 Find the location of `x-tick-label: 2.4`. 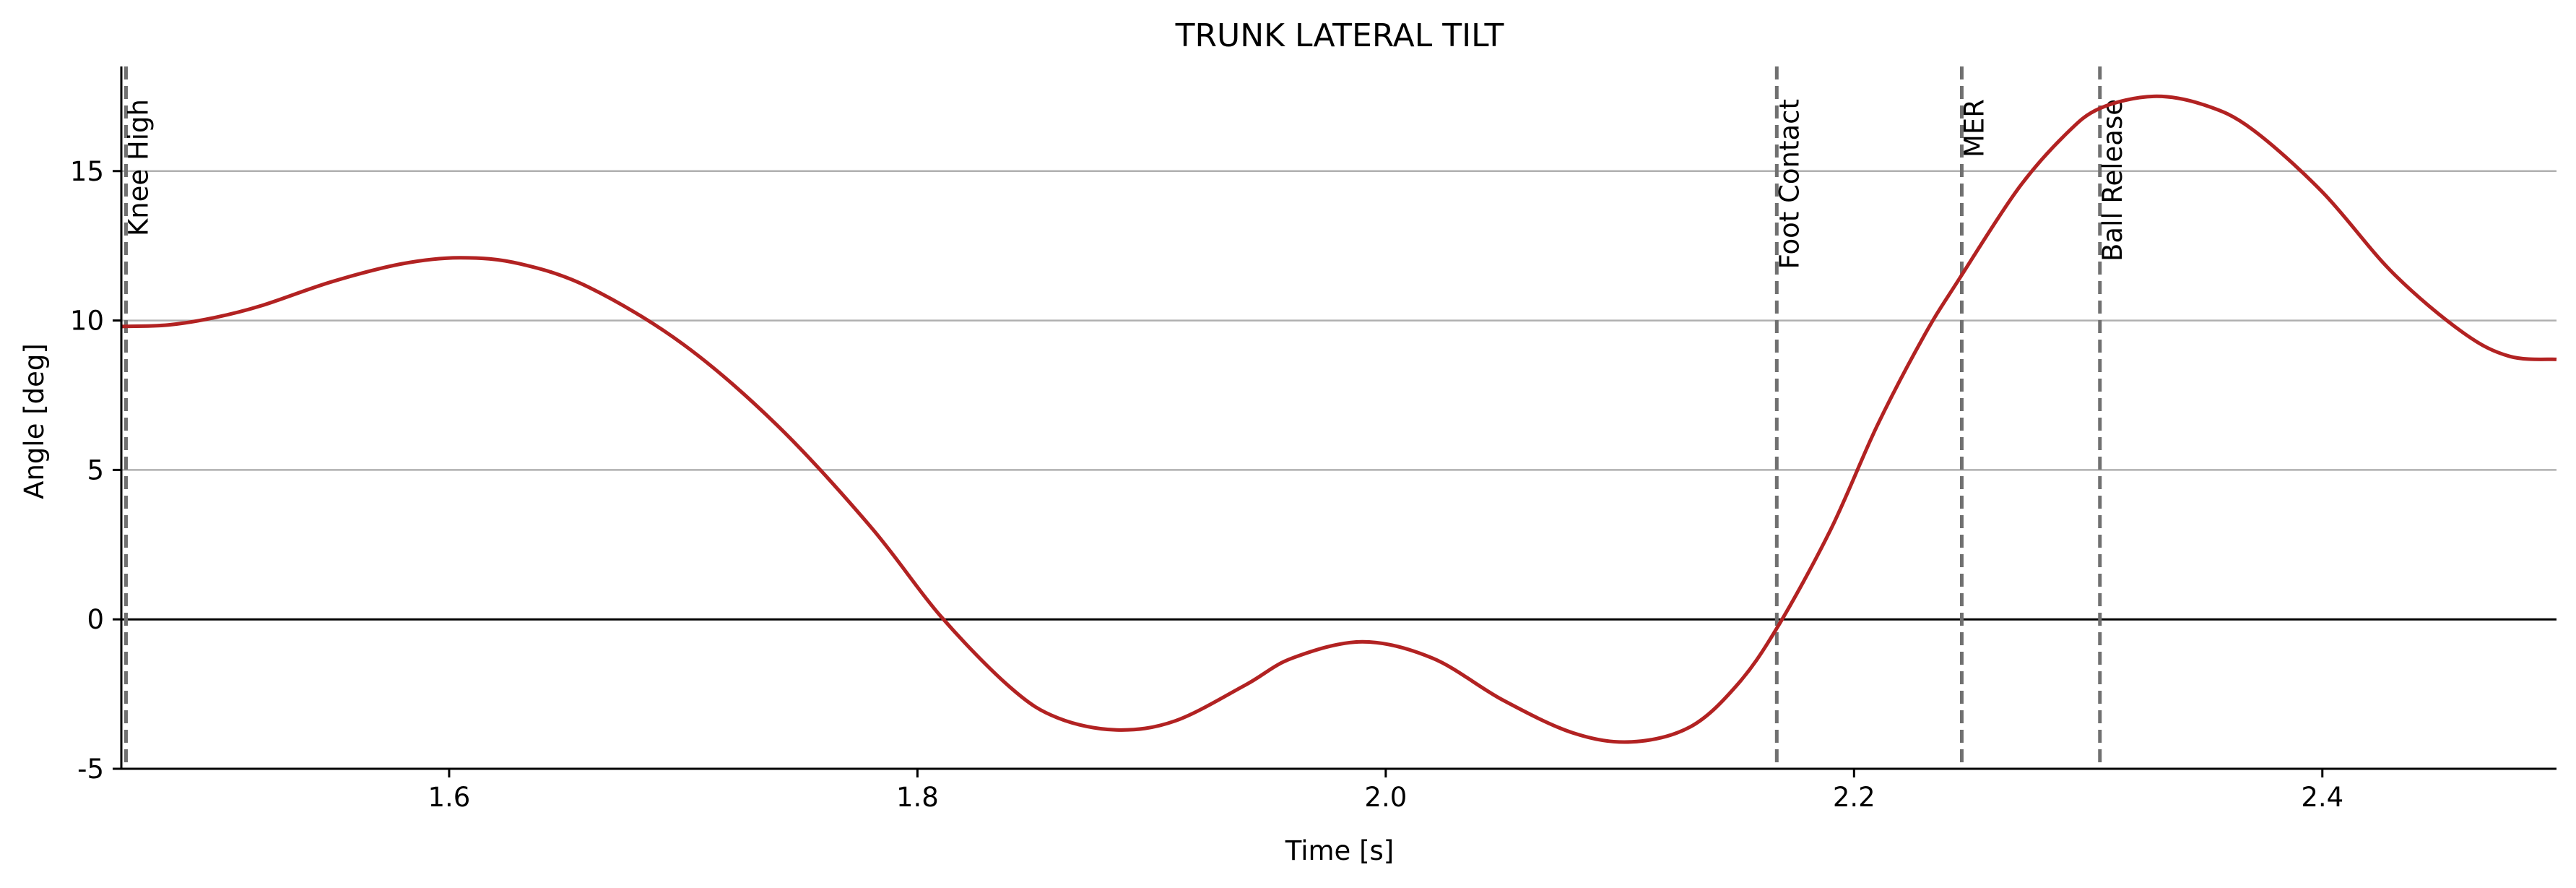

x-tick-label: 2.4 is located at coordinates (2322, 797).